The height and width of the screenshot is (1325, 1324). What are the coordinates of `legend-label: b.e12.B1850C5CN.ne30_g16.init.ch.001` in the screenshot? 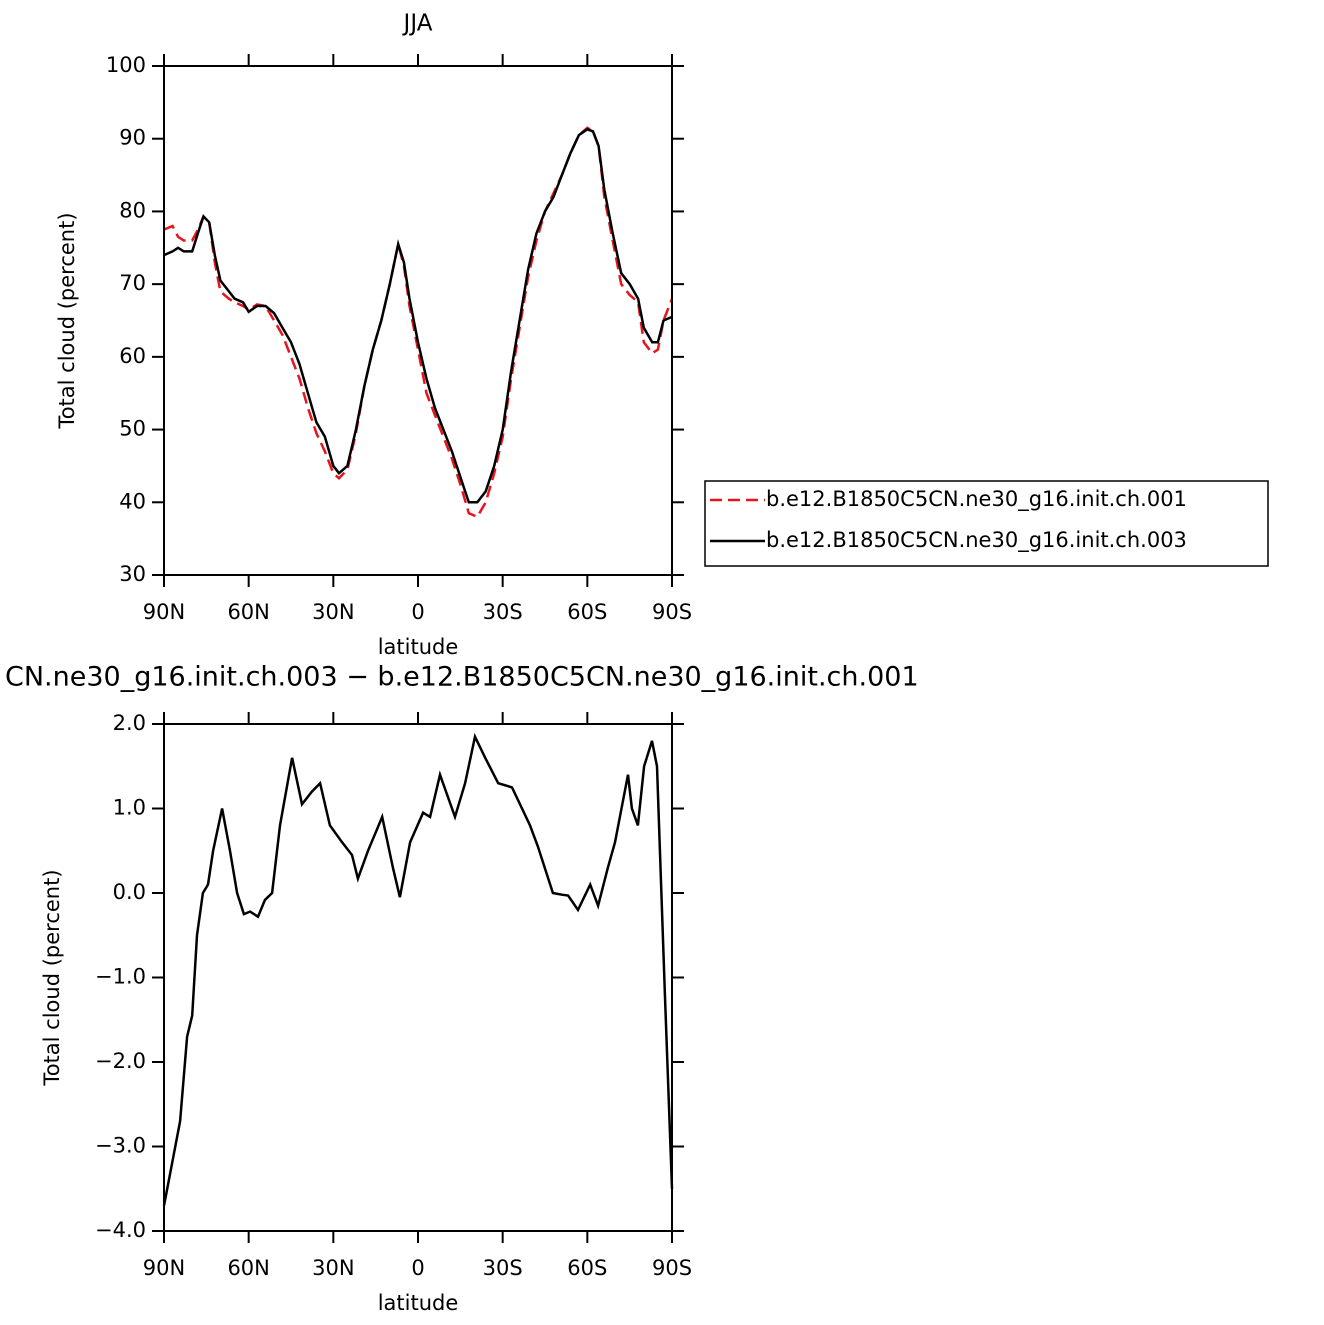 It's located at (976, 499).